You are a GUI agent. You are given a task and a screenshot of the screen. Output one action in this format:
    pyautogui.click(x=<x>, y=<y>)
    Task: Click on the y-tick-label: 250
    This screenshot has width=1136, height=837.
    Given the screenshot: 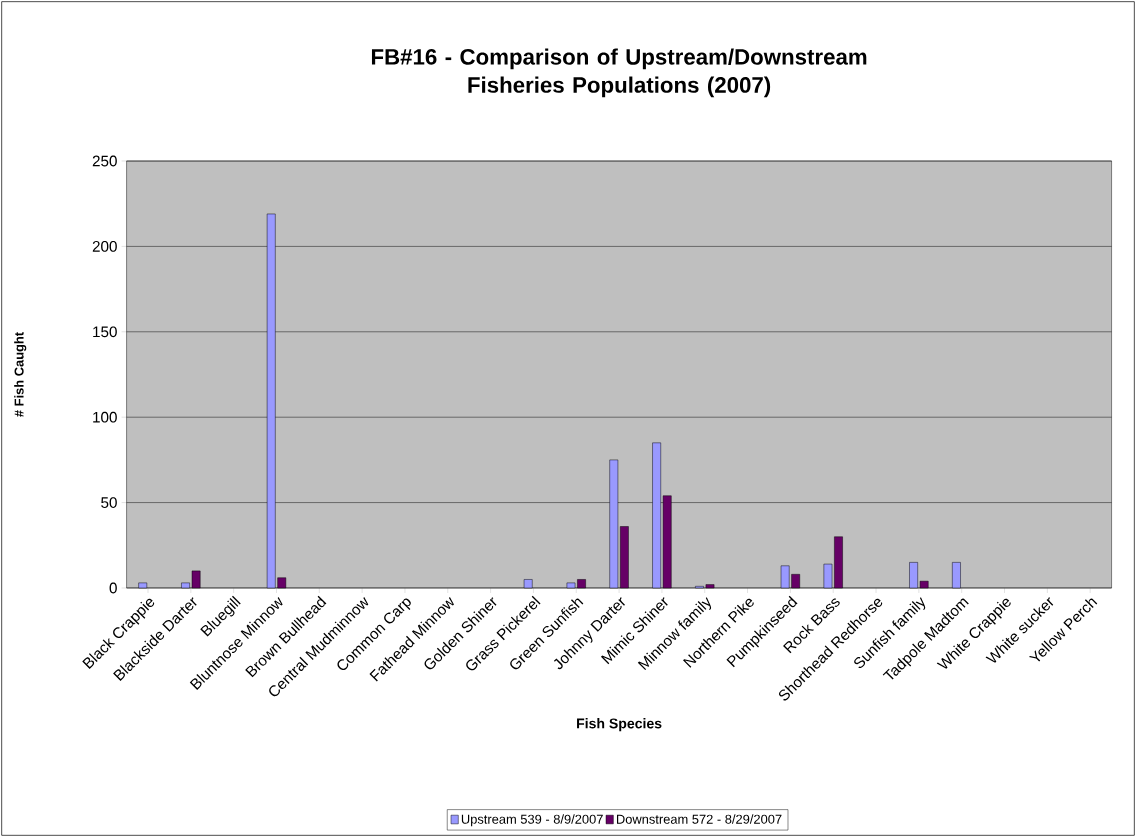 What is the action you would take?
    pyautogui.click(x=104, y=161)
    